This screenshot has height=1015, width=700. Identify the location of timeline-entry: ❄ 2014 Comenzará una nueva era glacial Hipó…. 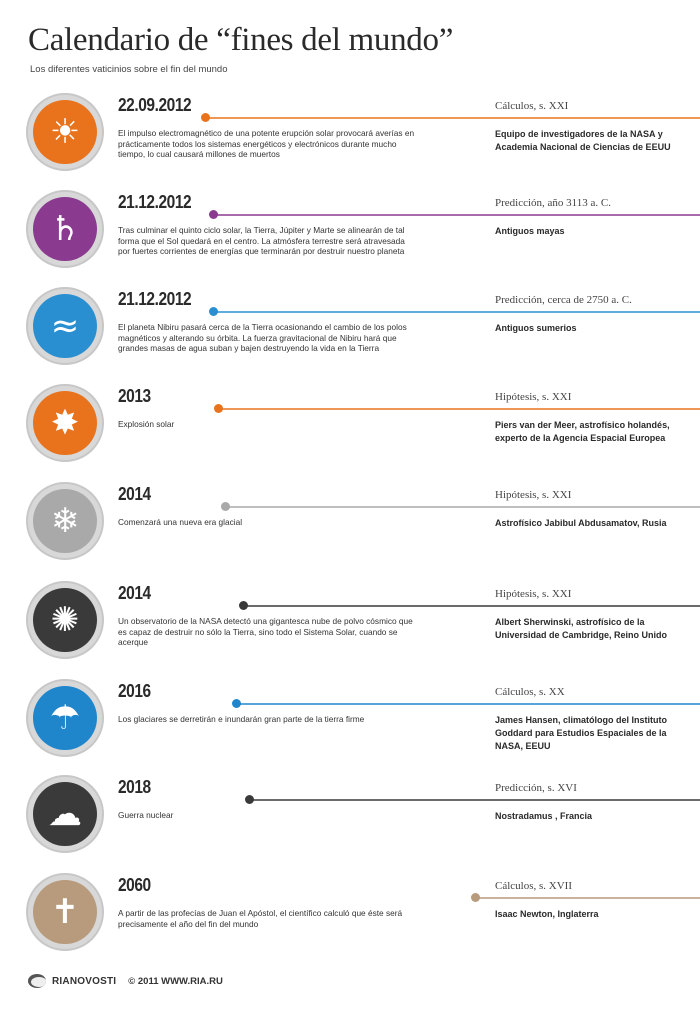
(350, 529).